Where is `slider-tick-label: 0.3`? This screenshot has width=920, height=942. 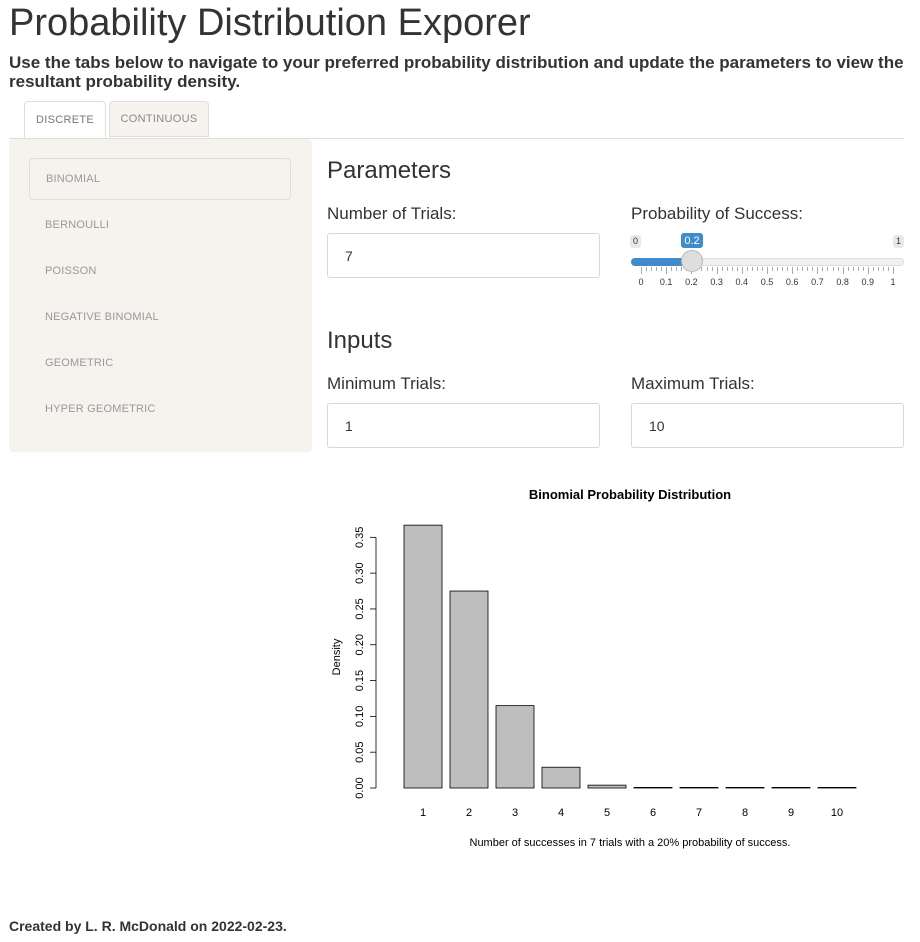
slider-tick-label: 0.3 is located at coordinates (716, 282).